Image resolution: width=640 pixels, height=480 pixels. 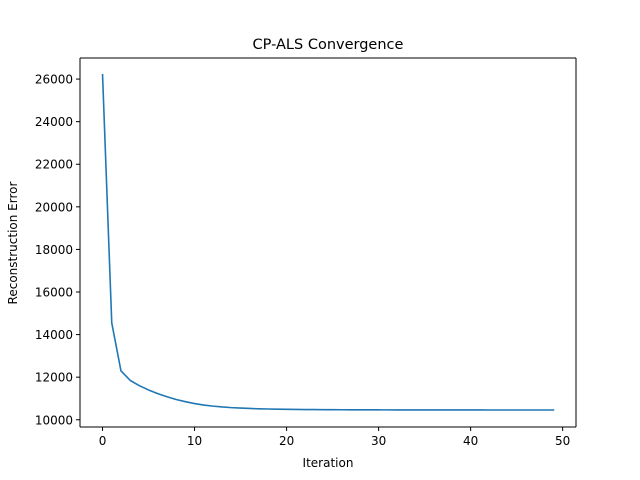 What do you see at coordinates (328, 45) in the screenshot?
I see `chart-title: CP-ALS Convergence` at bounding box center [328, 45].